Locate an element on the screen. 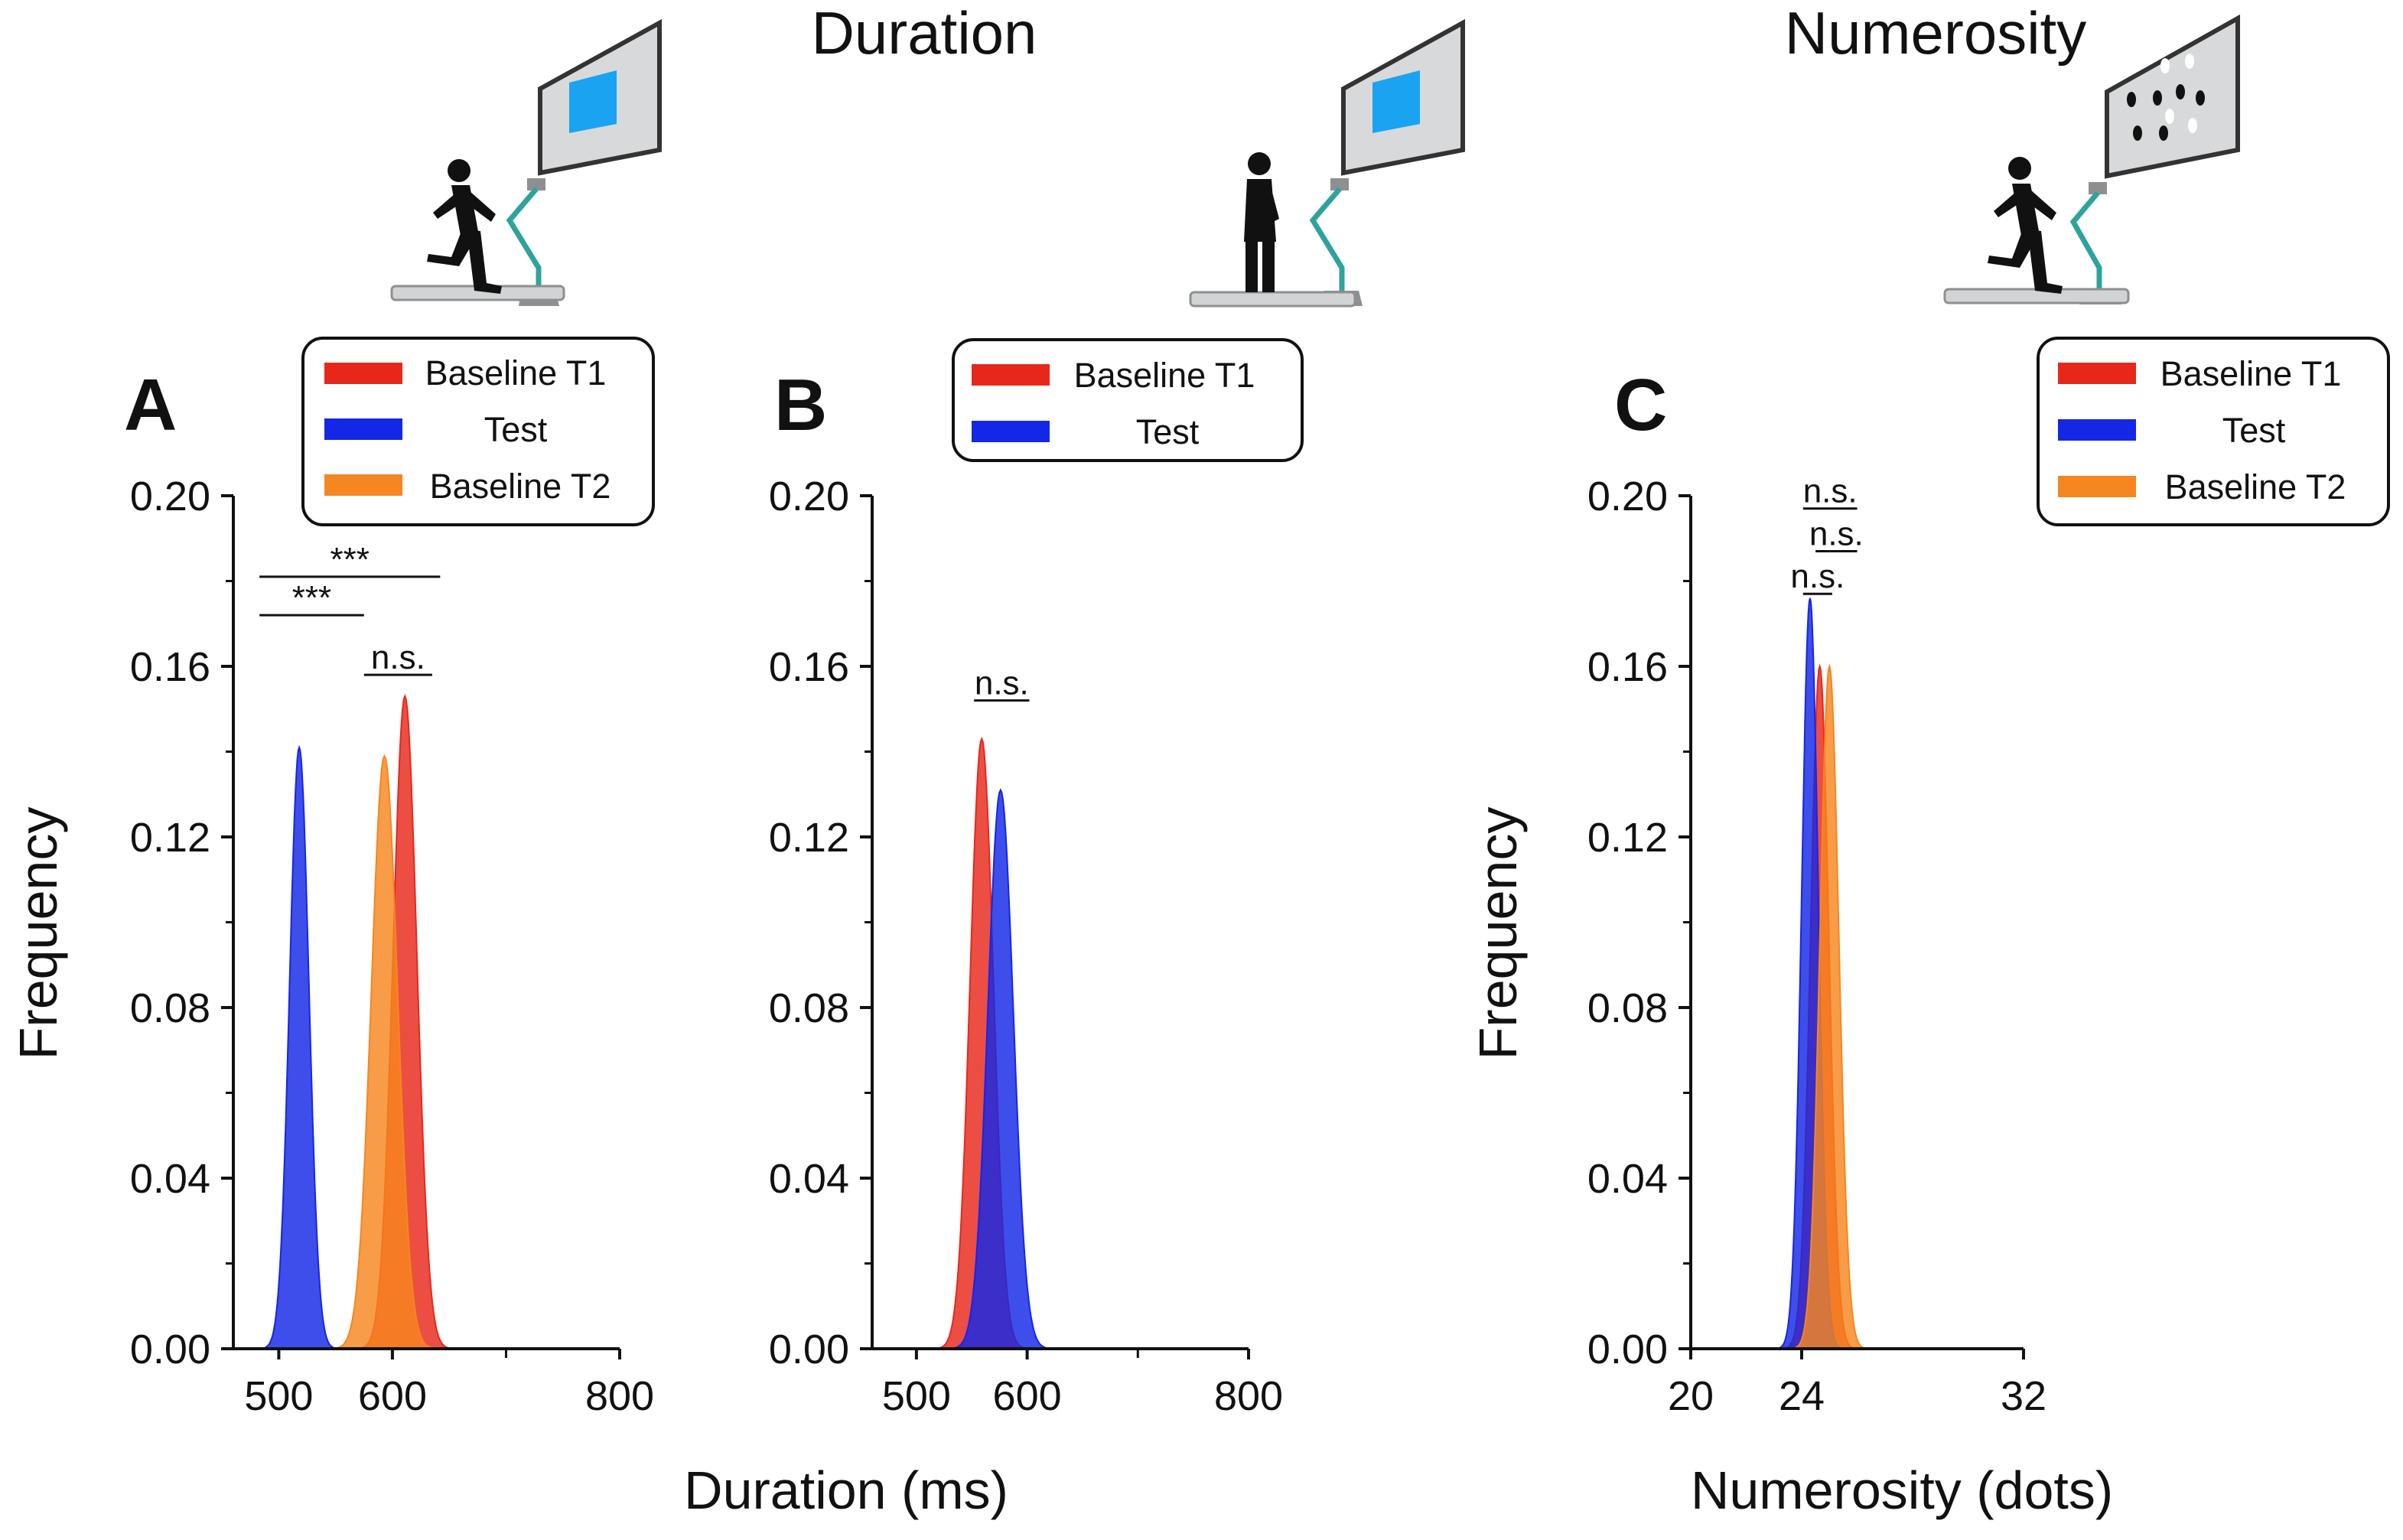 The height and width of the screenshot is (1540, 2403). legend-c: Baseline T1 Test Baseline T2 is located at coordinates (2213, 431).